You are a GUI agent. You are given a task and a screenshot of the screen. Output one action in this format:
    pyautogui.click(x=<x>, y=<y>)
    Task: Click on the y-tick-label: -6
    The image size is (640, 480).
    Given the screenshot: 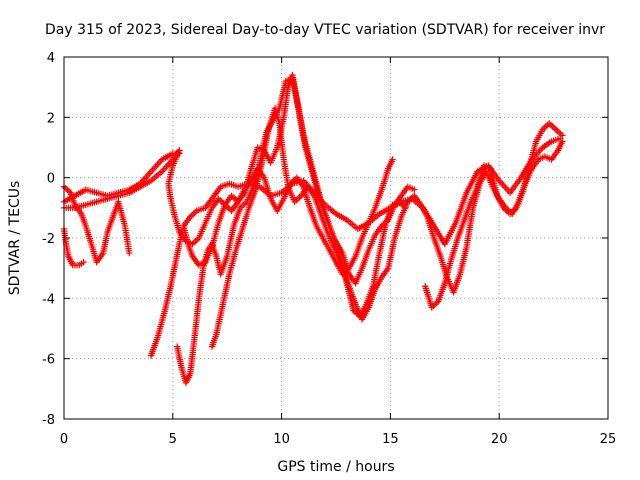 What is the action you would take?
    pyautogui.click(x=48, y=360)
    